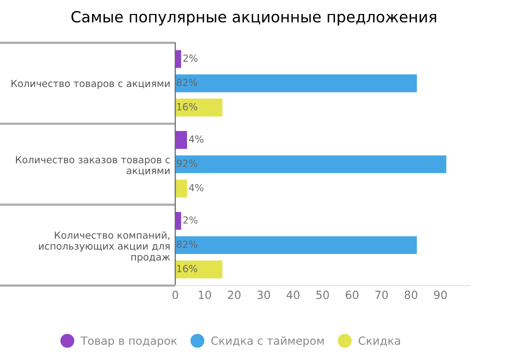  What do you see at coordinates (293, 295) in the screenshot?
I see `x-tick-label: 40` at bounding box center [293, 295].